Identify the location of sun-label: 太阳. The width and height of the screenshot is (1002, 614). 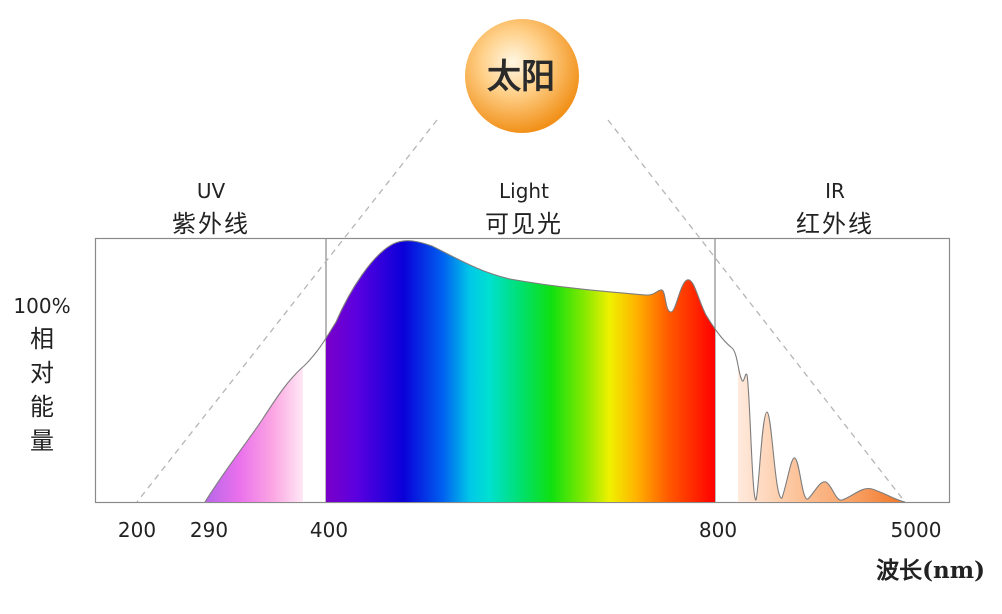
(521, 77).